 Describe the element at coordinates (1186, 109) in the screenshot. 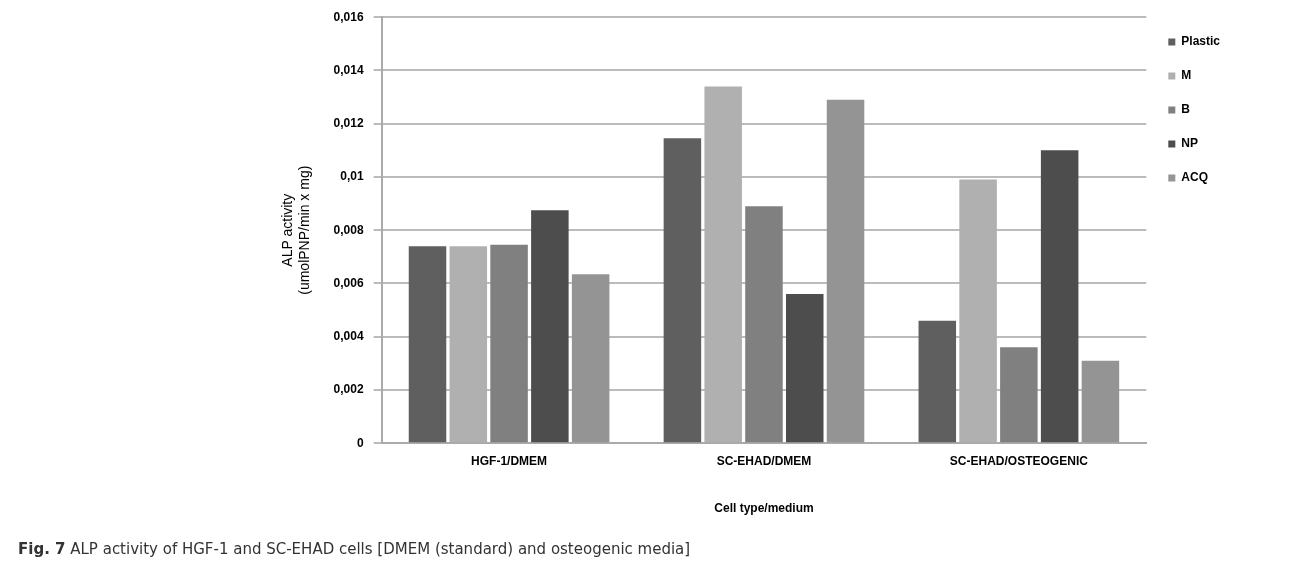

I see `legend-label: B` at that location.